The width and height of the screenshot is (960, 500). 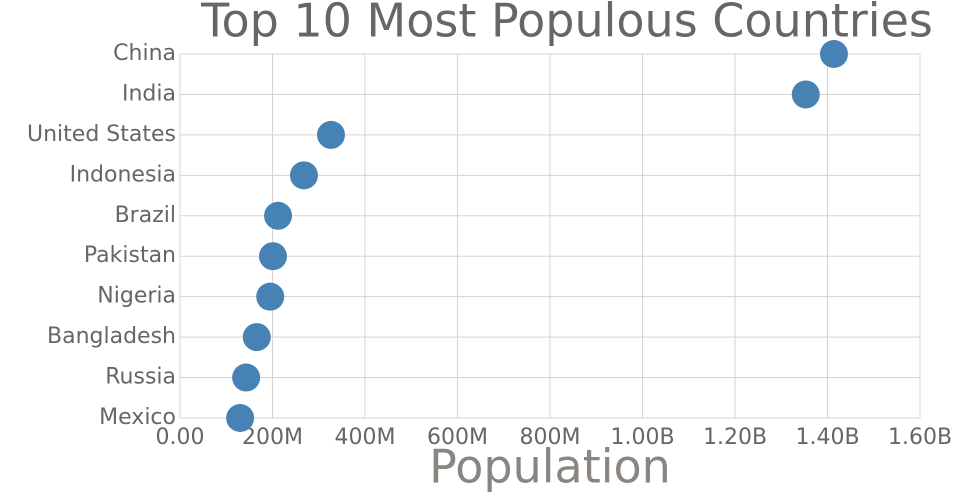 What do you see at coordinates (920, 437) in the screenshot?
I see `x-tick-label: 1.60B` at bounding box center [920, 437].